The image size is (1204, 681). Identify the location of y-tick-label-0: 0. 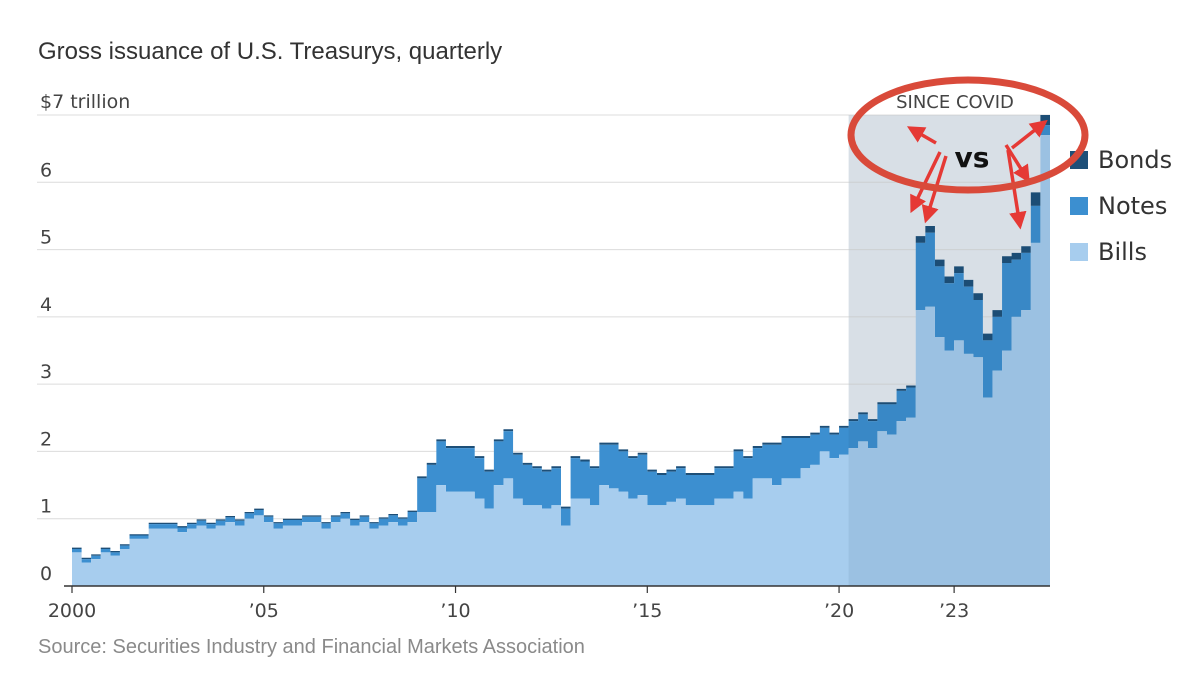
(46, 574).